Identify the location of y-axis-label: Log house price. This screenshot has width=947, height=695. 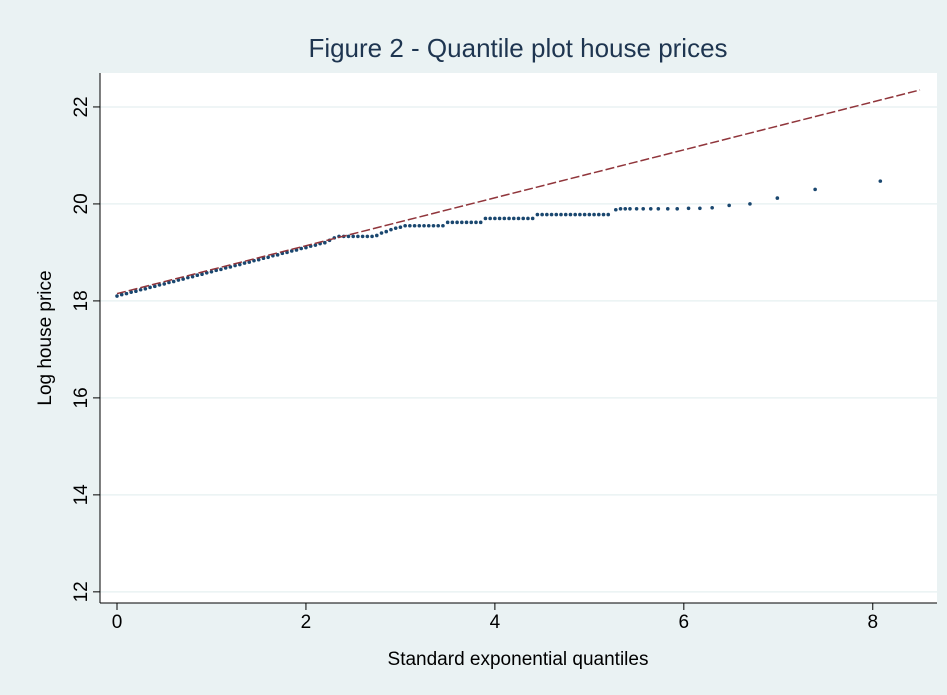
(45, 337).